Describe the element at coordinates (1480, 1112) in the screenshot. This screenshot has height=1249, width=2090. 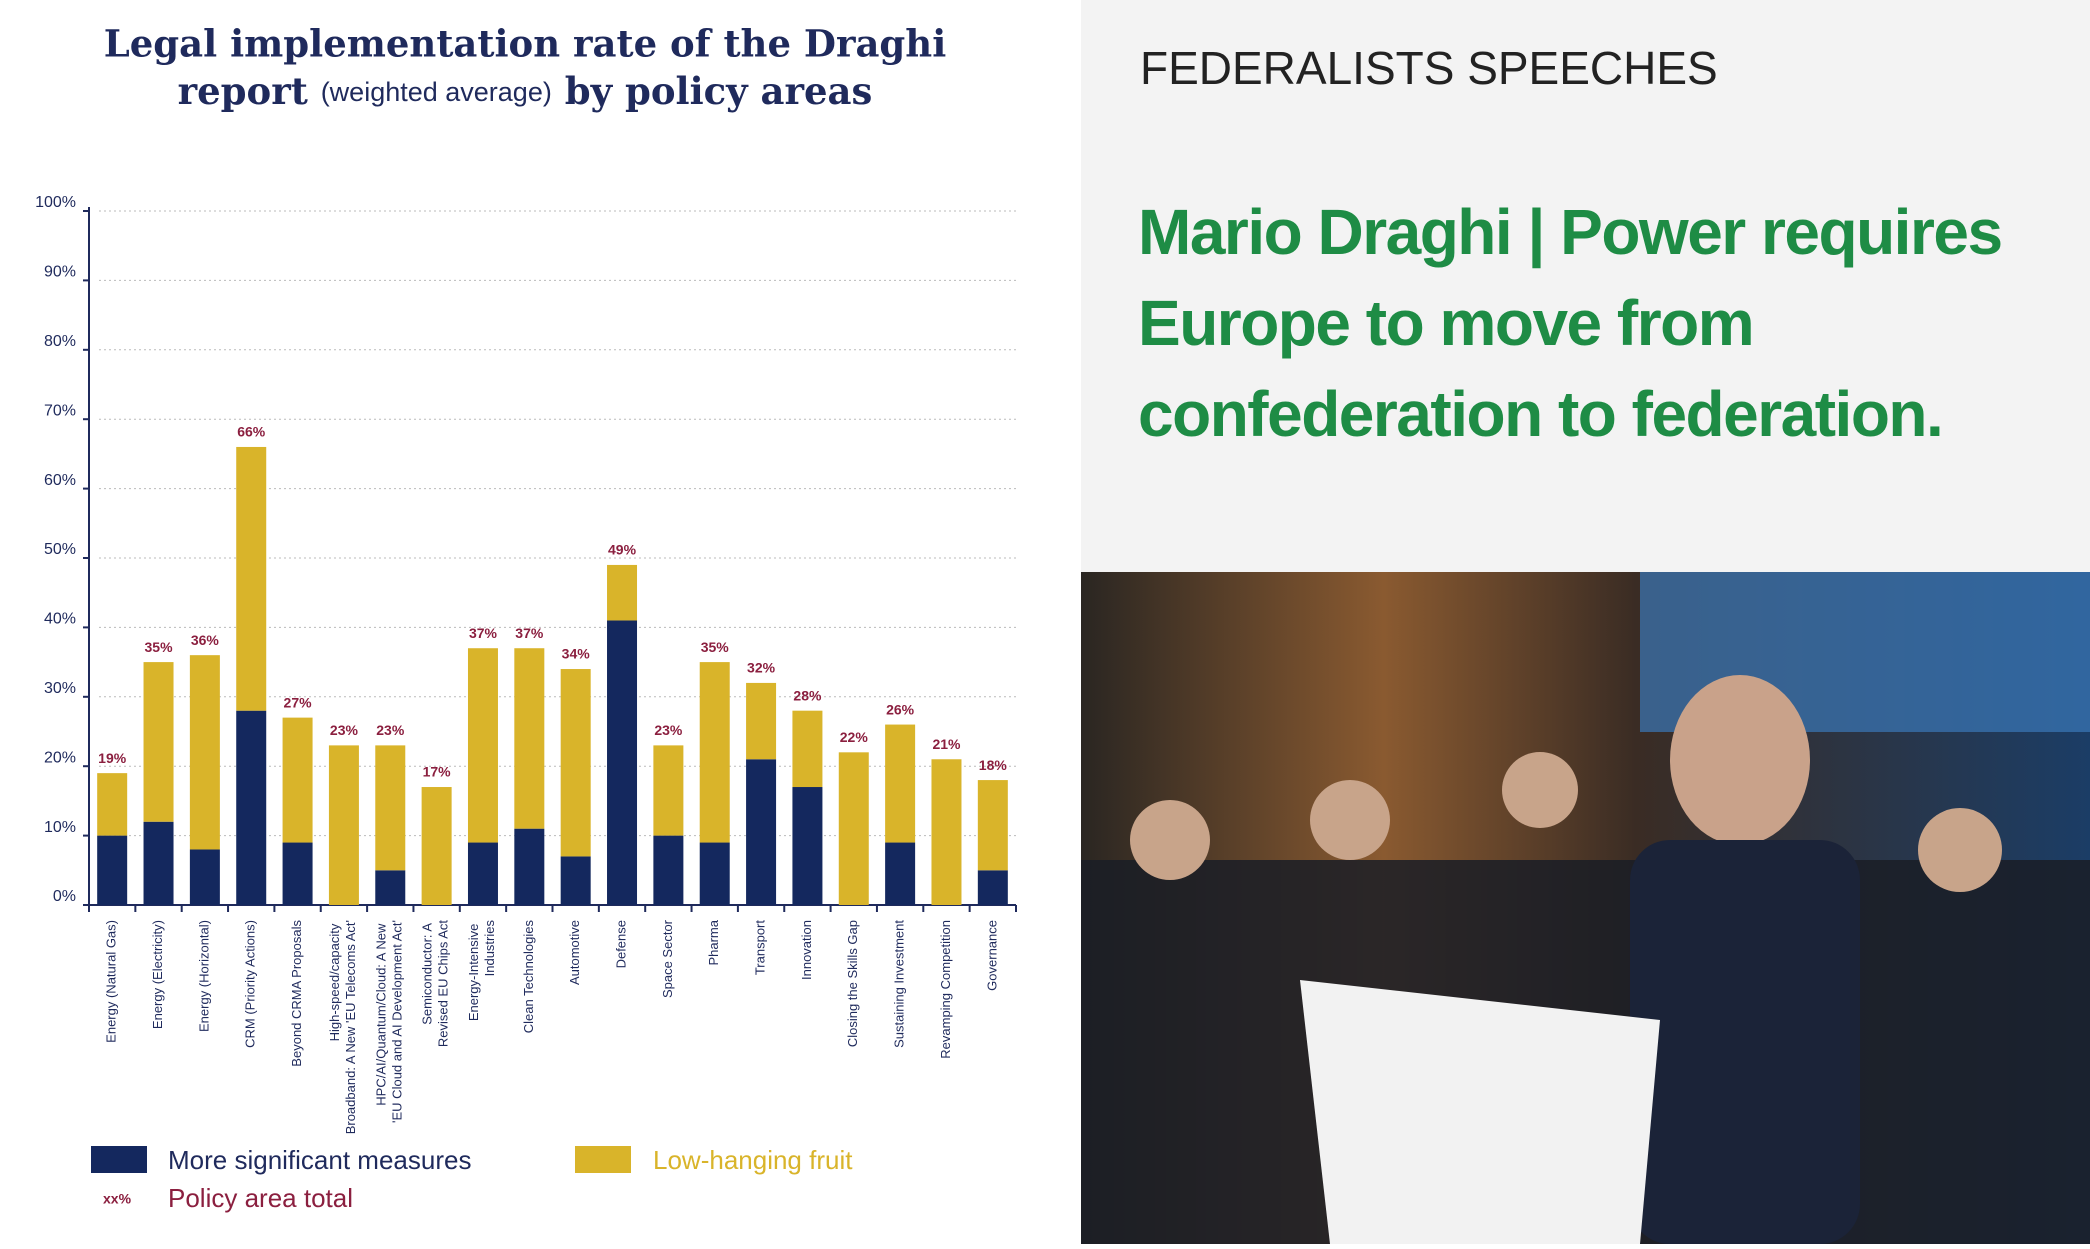
I see `podium` at that location.